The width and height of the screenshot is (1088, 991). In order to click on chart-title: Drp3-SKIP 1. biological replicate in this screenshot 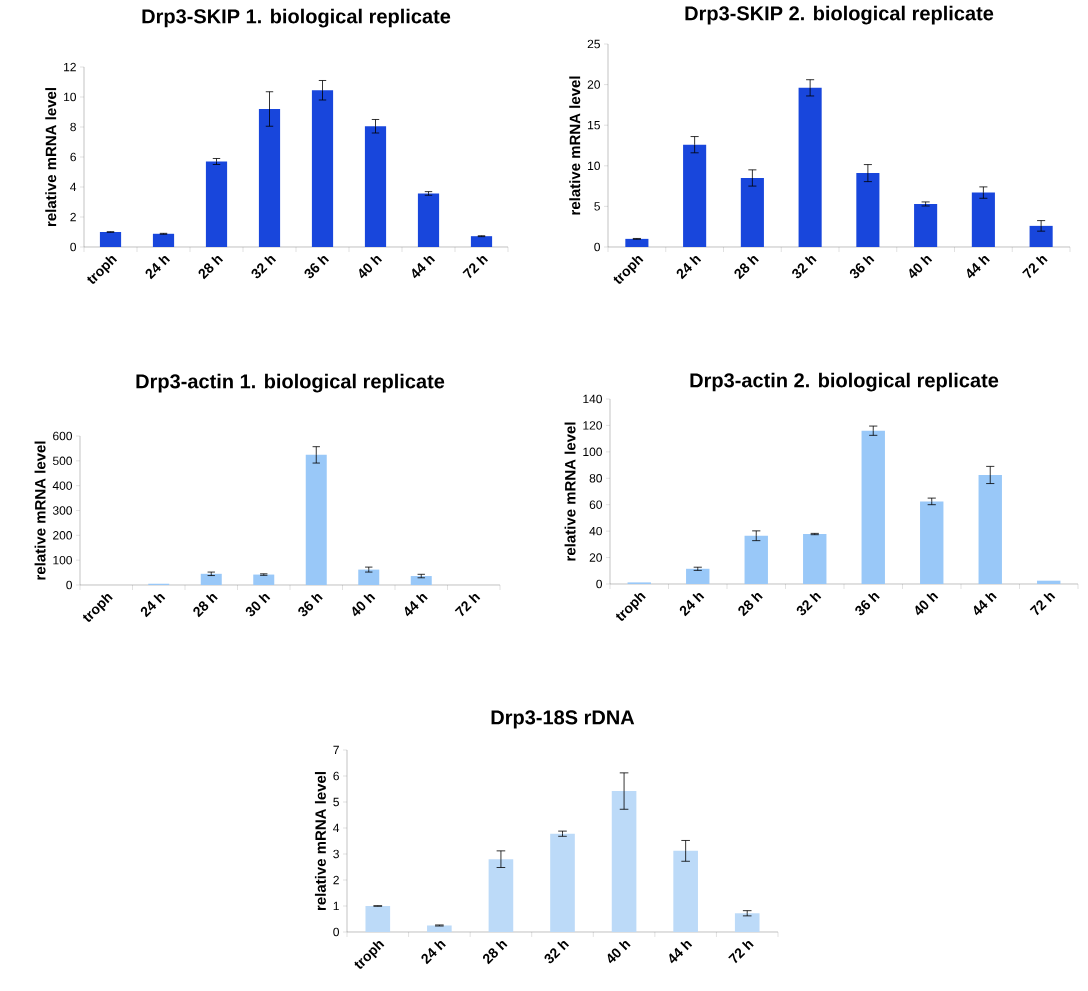, I will do `click(296, 18)`.